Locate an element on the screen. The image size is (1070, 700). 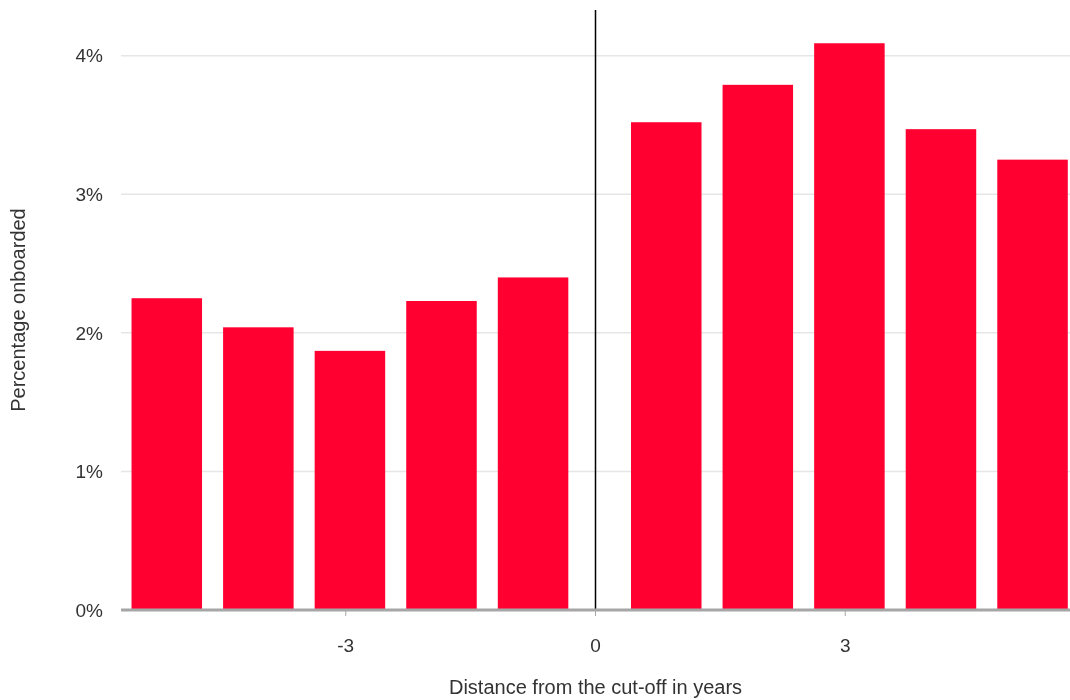
y-tick-label: 4% is located at coordinates (89, 56).